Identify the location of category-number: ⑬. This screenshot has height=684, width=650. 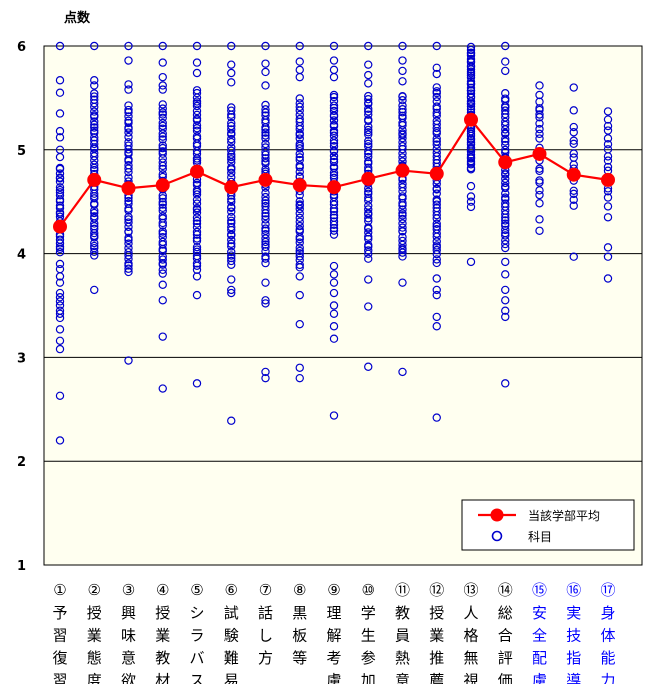
(470, 590).